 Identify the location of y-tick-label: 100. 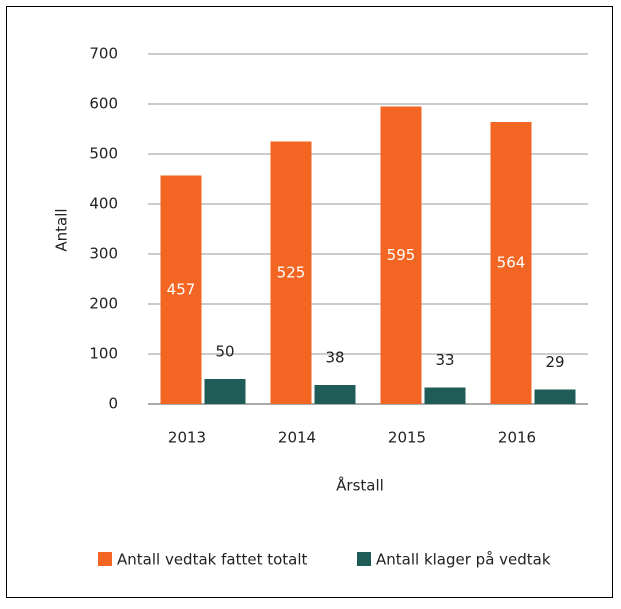
(103, 354).